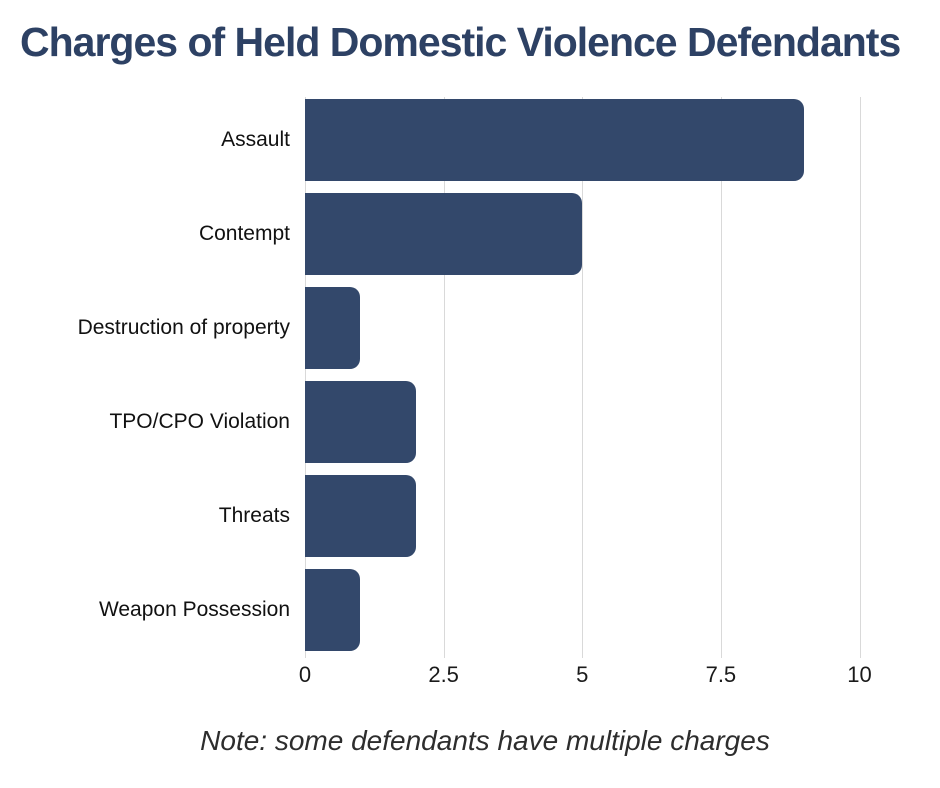 This screenshot has width=940, height=788. Describe the element at coordinates (305, 674) in the screenshot. I see `x-tick-label: 0` at that location.